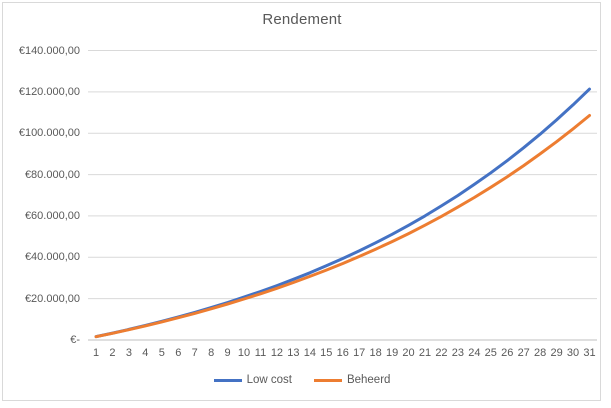 The image size is (611, 408). I want to click on y-tick-label: €120.000,00, so click(49, 91).